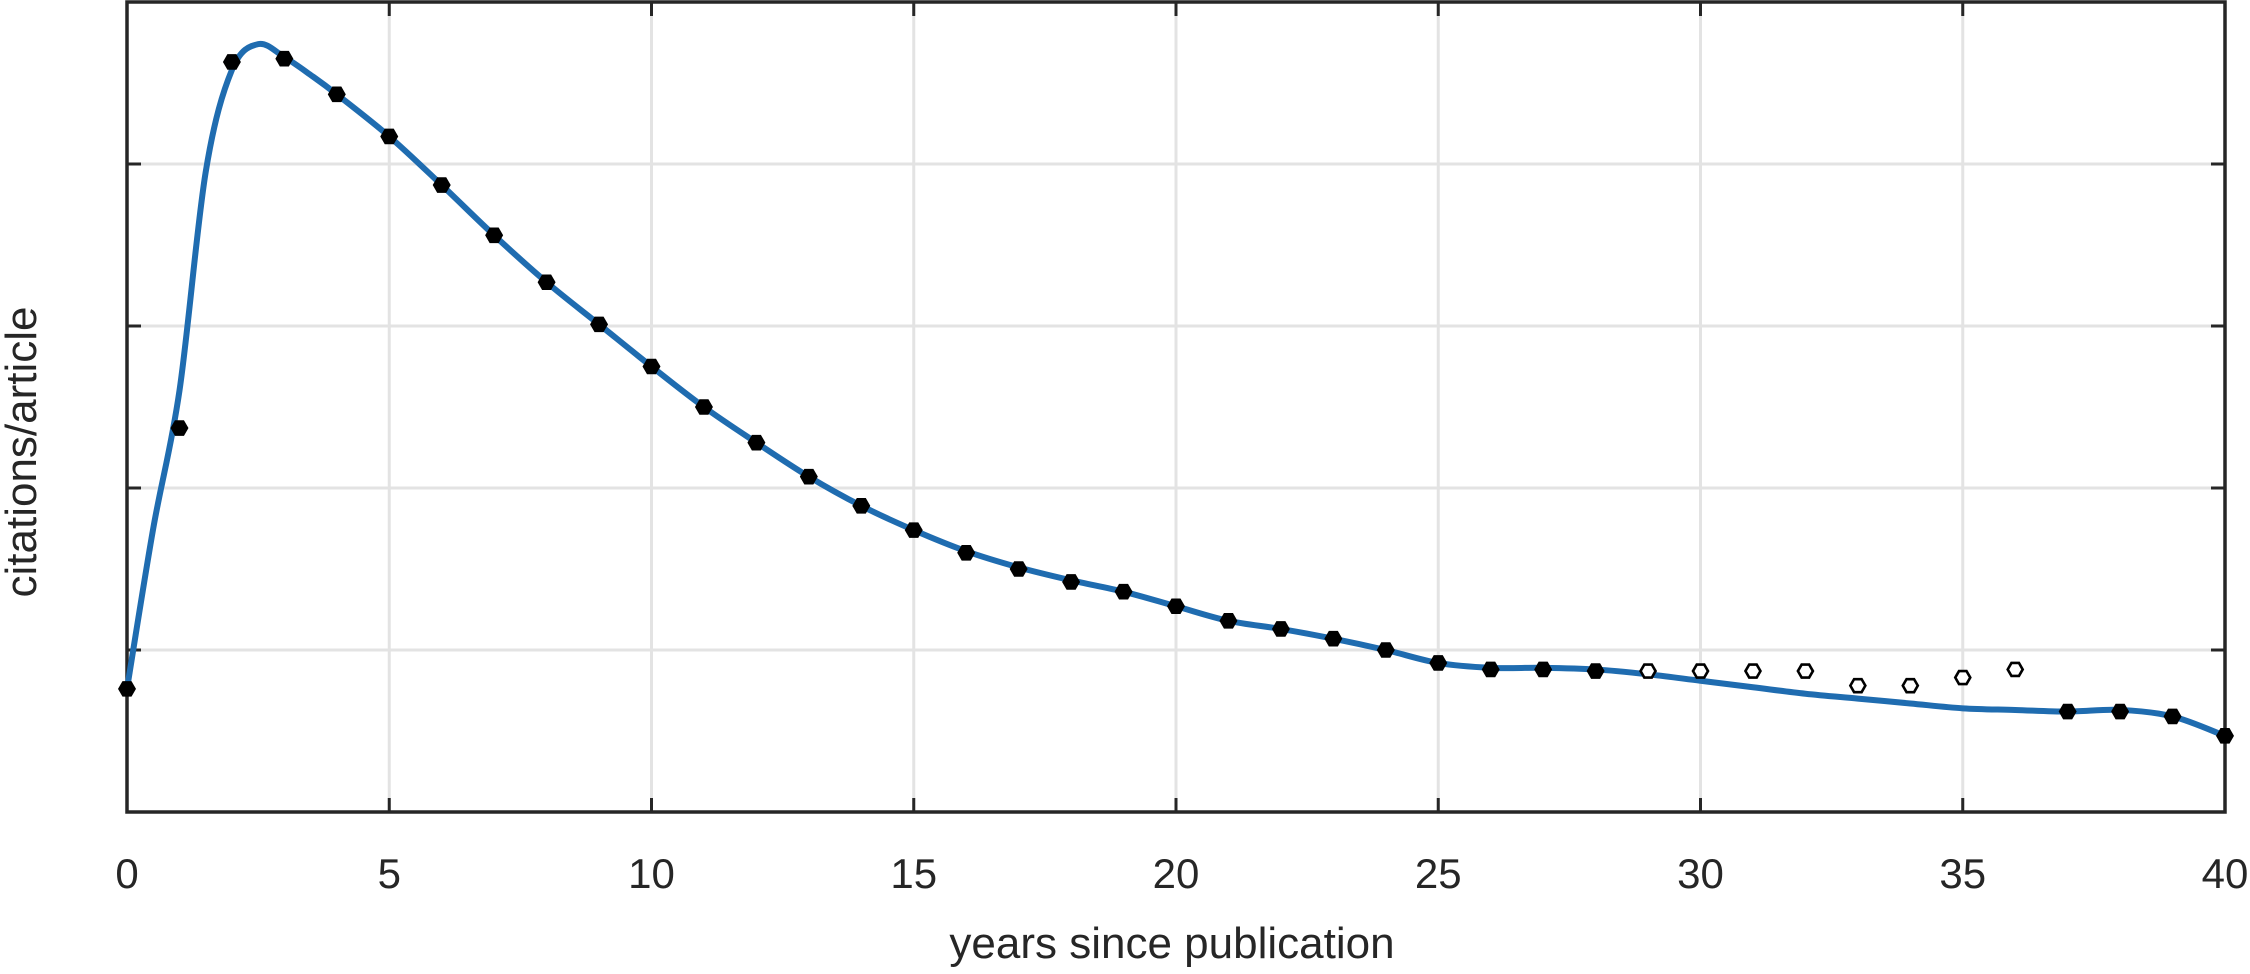  What do you see at coordinates (1438, 873) in the screenshot?
I see `x-tick-label: 25` at bounding box center [1438, 873].